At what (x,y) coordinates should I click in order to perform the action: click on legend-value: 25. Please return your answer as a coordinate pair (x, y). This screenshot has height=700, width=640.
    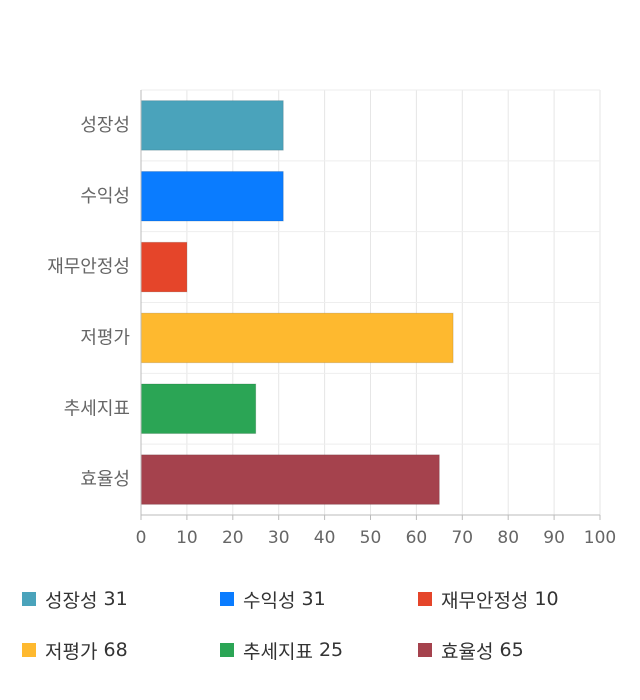
    Looking at the image, I should click on (331, 650).